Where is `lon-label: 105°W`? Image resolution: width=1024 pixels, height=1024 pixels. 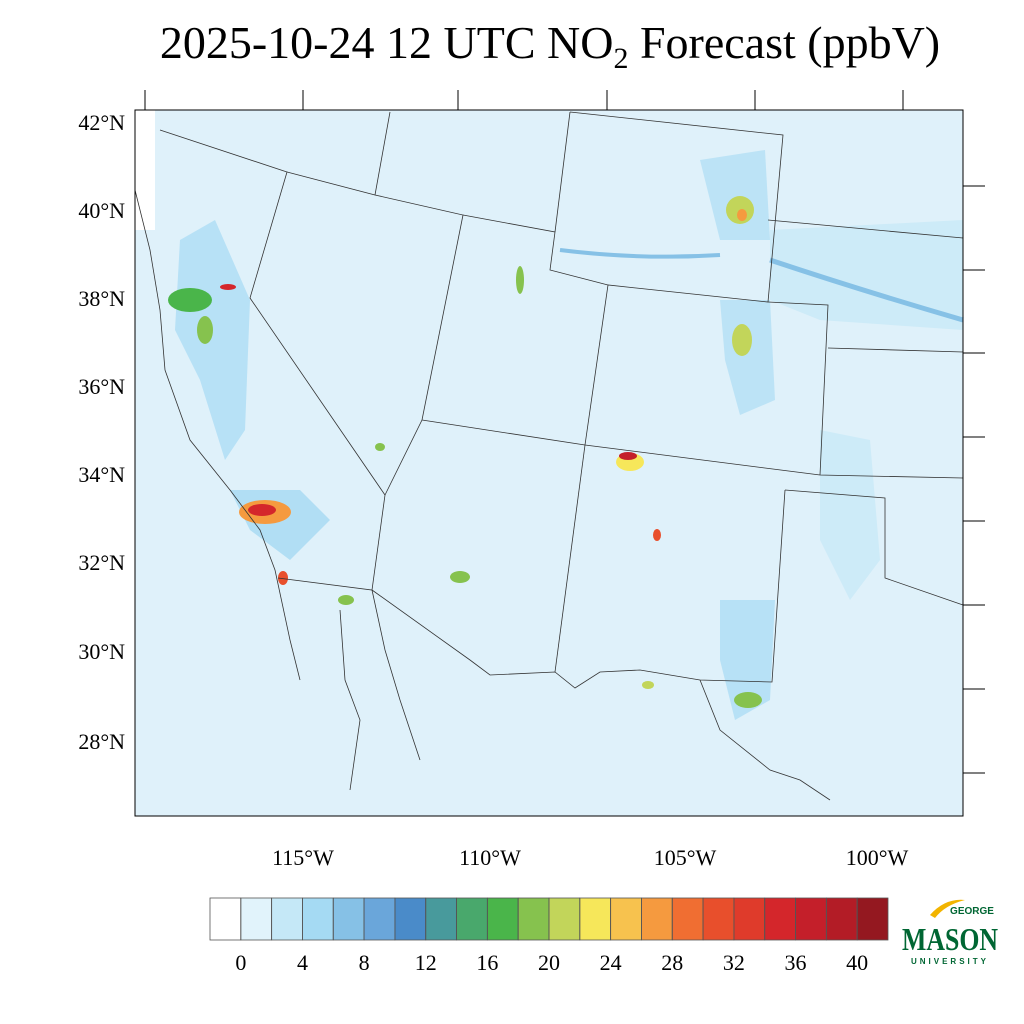
lon-label: 105°W is located at coordinates (685, 857).